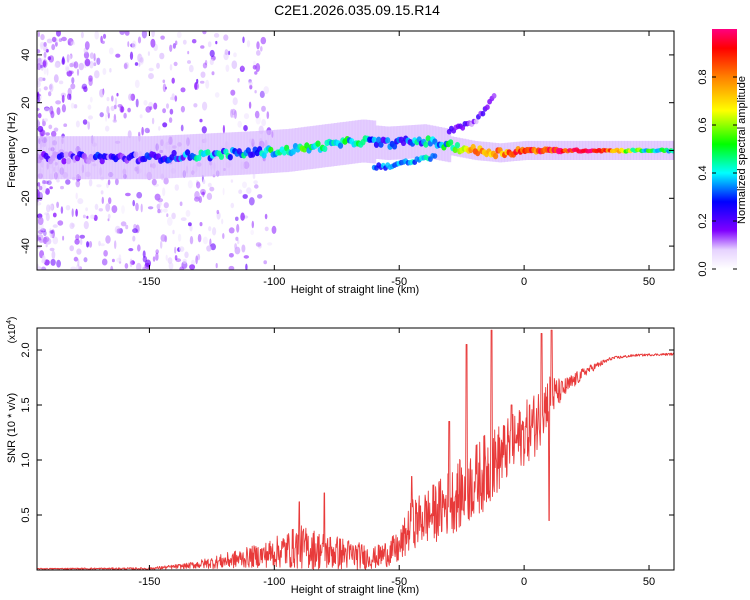 The height and width of the screenshot is (600, 750). Describe the element at coordinates (742, 150) in the screenshot. I see `colorbar-label: Normalized spectral amplitude` at that location.